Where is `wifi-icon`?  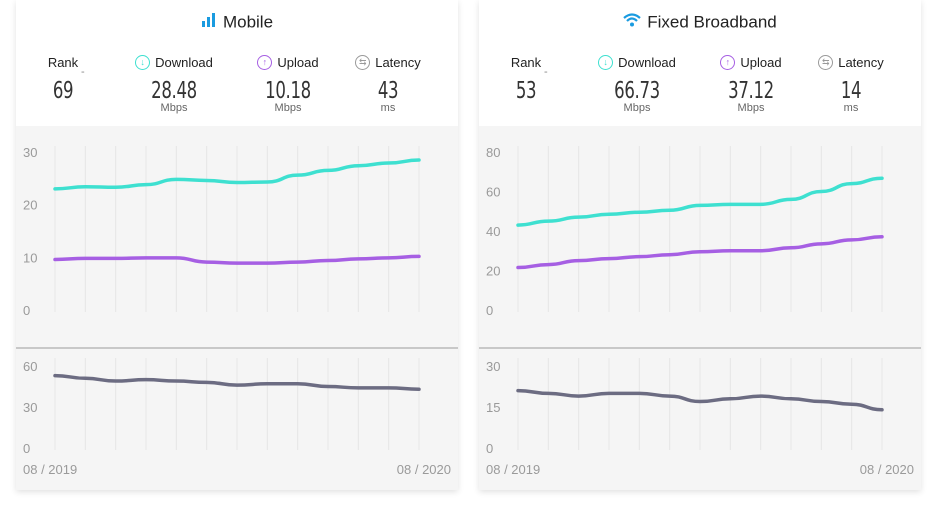 wifi-icon is located at coordinates (632, 22).